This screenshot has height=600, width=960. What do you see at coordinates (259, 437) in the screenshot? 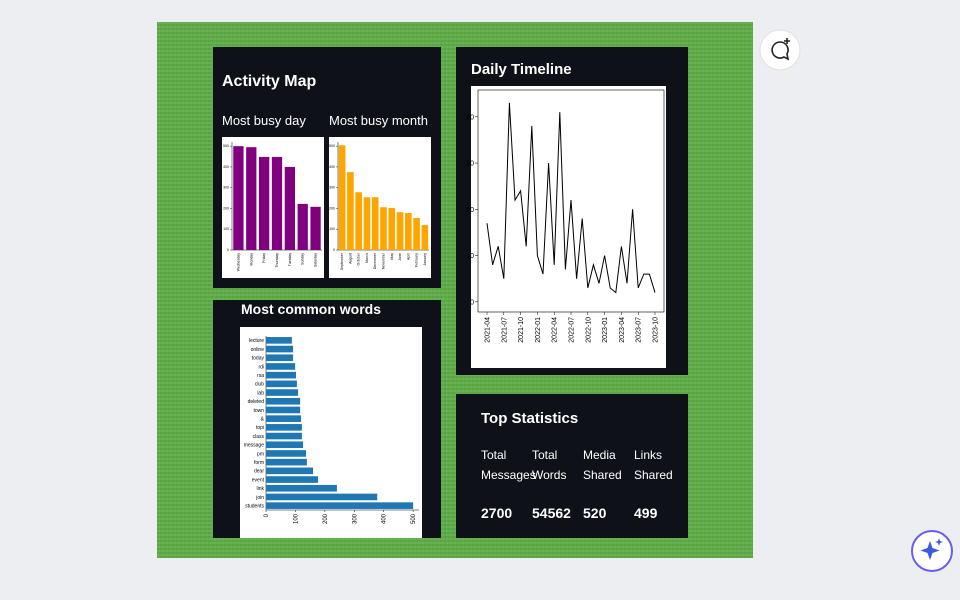
I see `y-tick-label: class` at bounding box center [259, 437].